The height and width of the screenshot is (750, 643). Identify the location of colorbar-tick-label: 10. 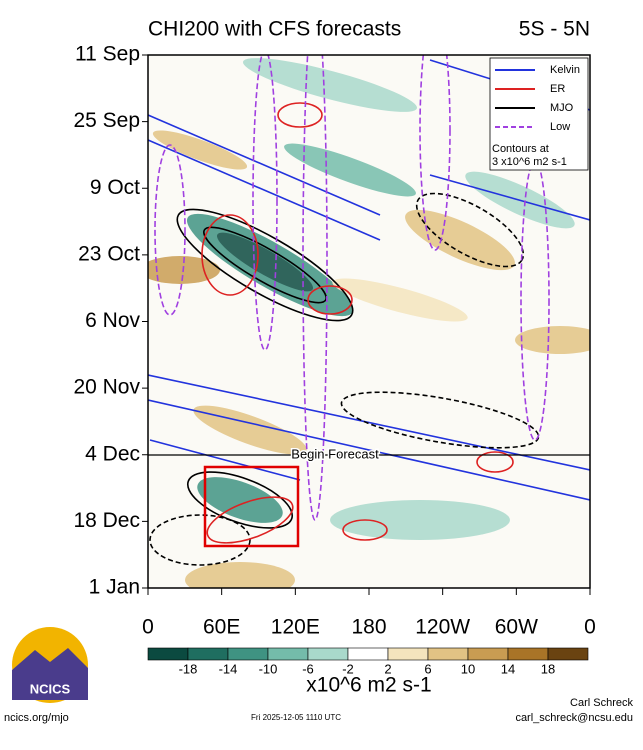
(468, 668).